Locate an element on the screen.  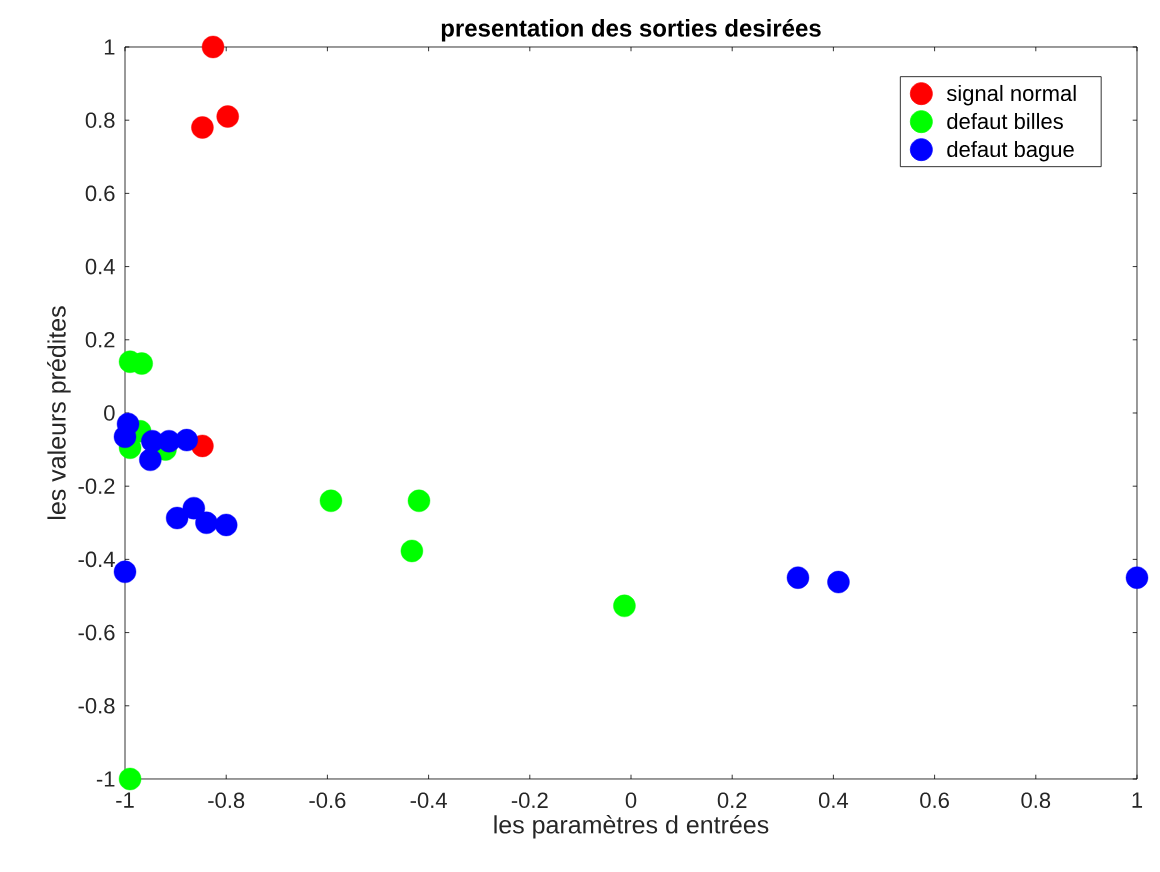
x-tick-label: 0.6 is located at coordinates (934, 800).